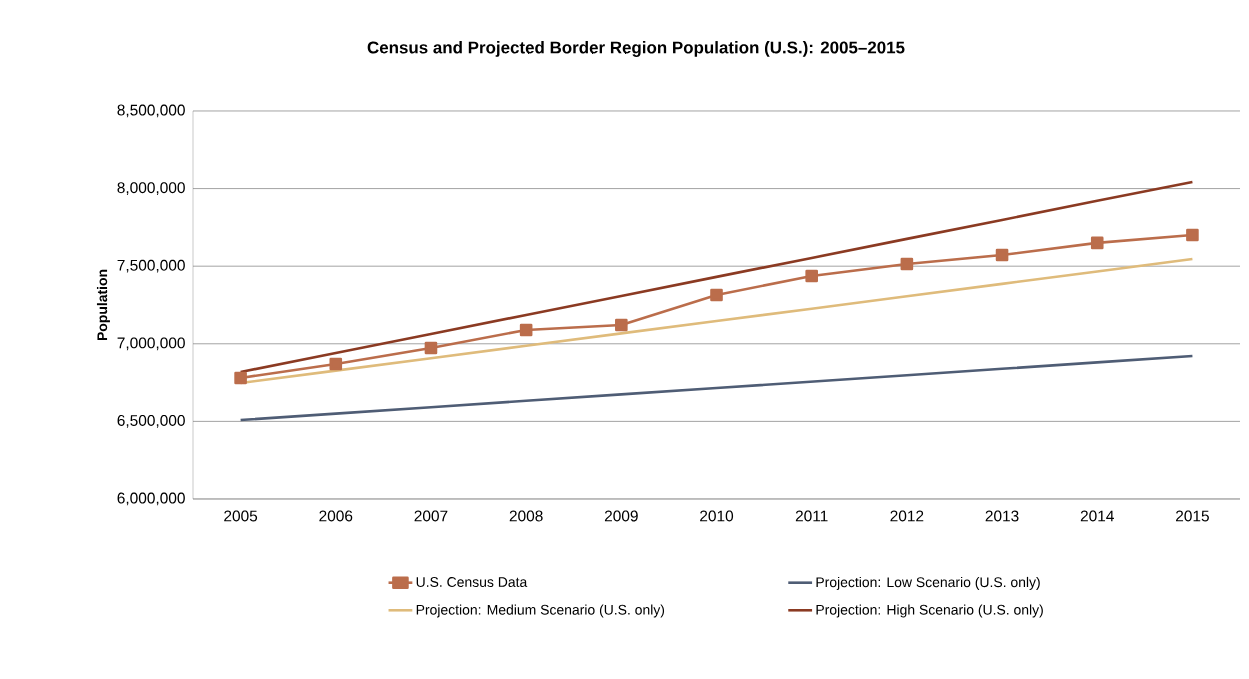 The height and width of the screenshot is (679, 1249). Describe the element at coordinates (1002, 516) in the screenshot. I see `x-tick-label: 2013` at that location.